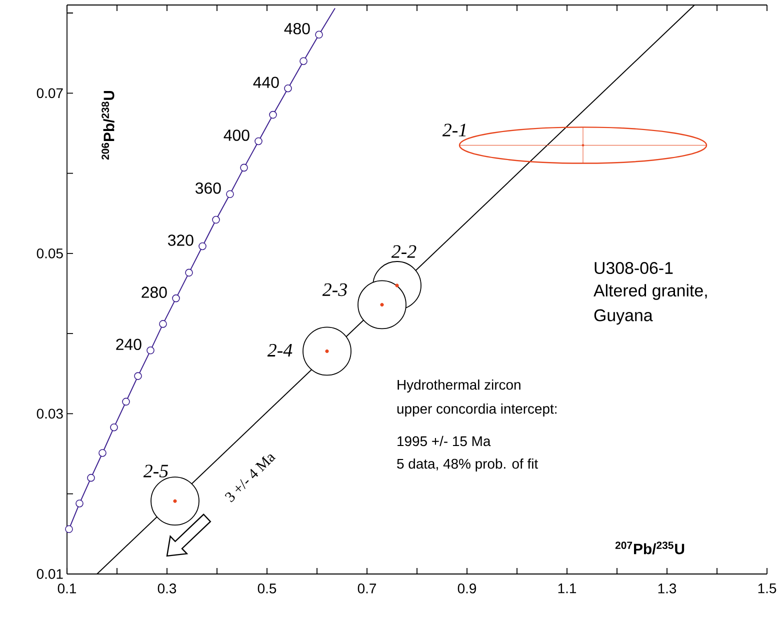 This screenshot has width=778, height=617. Describe the element at coordinates (250, 478) in the screenshot. I see `annotation: 3 +/- 4 Ma` at that location.